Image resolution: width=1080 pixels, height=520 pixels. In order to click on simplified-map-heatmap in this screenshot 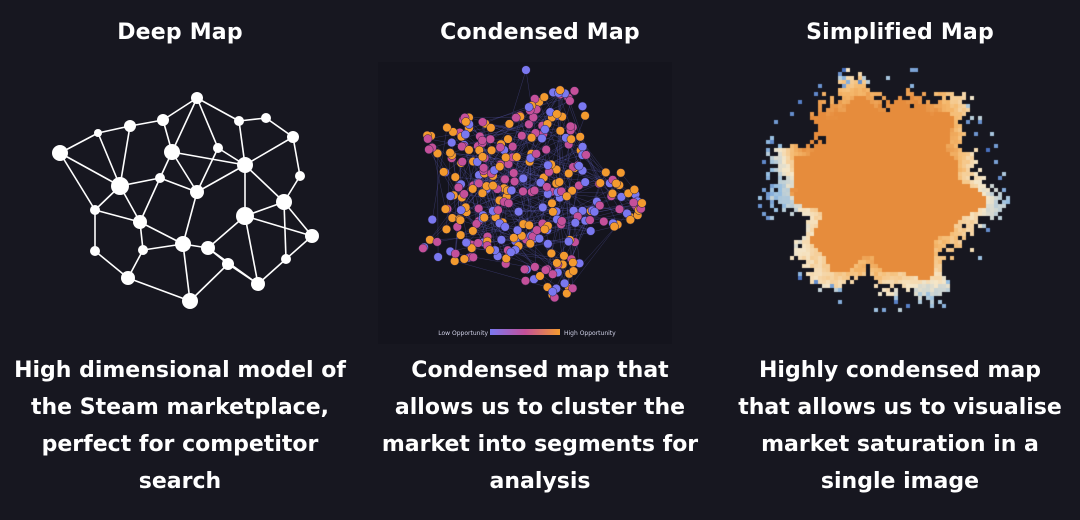, I will do `click(882, 201)`.